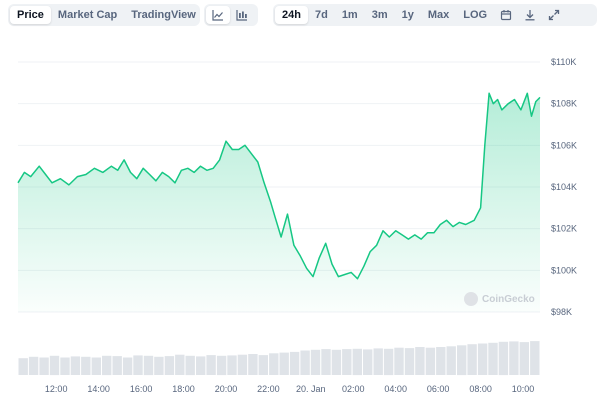 The image size is (615, 410). Describe the element at coordinates (564, 145) in the screenshot. I see `y-tick-label: $106K` at that location.